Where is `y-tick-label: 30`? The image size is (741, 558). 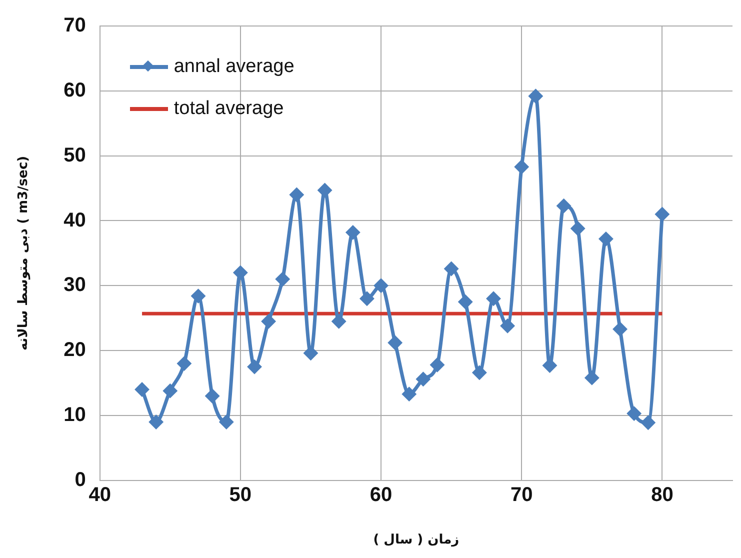 y-tick-label: 30 is located at coordinates (75, 285).